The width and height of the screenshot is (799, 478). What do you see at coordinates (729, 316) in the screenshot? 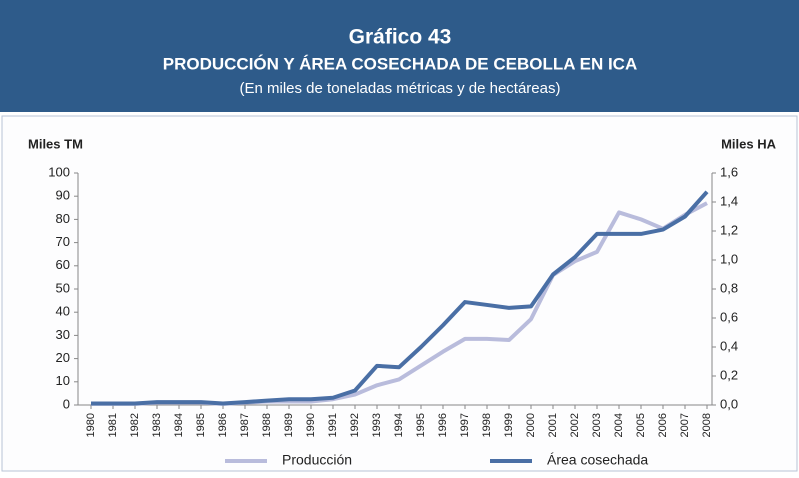
I see `y2-tick-label: 0,6` at bounding box center [729, 316].